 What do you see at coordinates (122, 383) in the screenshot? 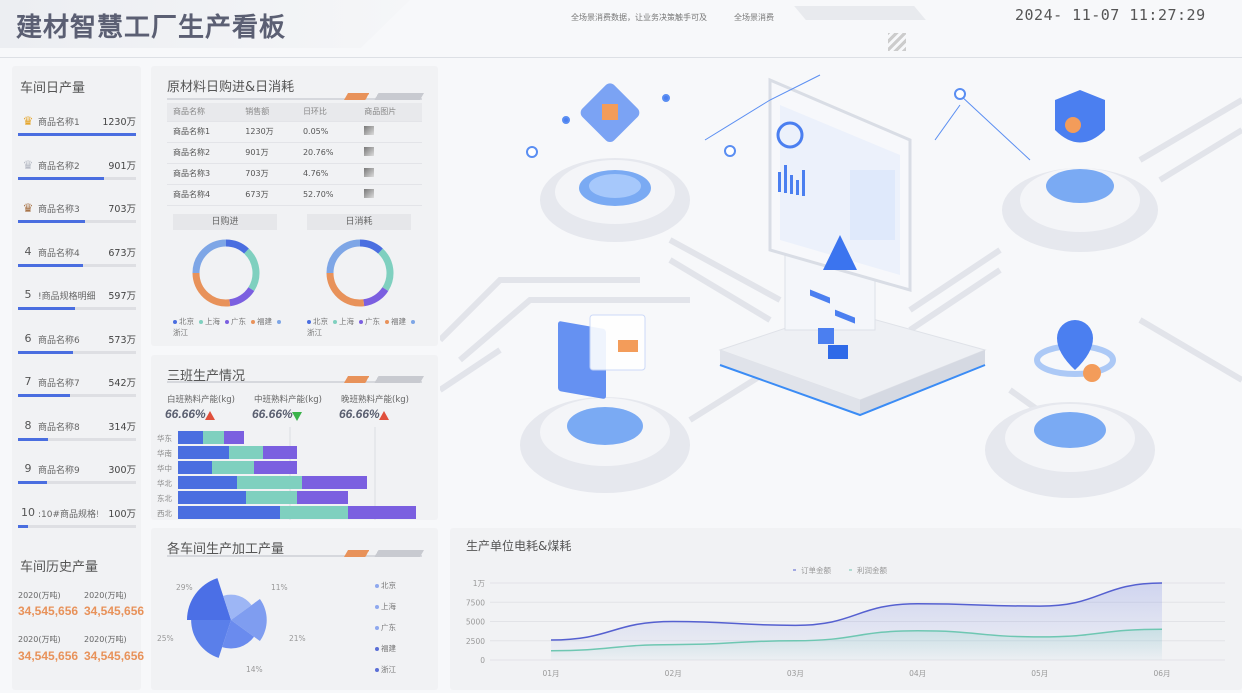
I see `rank-value: 542万` at bounding box center [122, 383].